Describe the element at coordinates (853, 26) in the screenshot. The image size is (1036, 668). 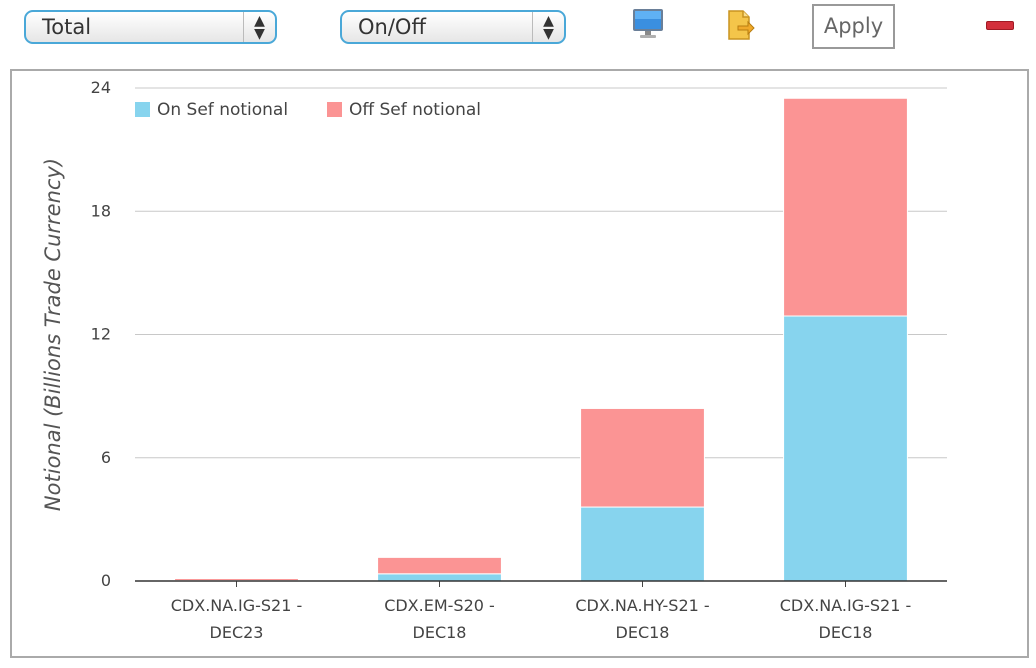
I see `apply-button: Apply` at that location.